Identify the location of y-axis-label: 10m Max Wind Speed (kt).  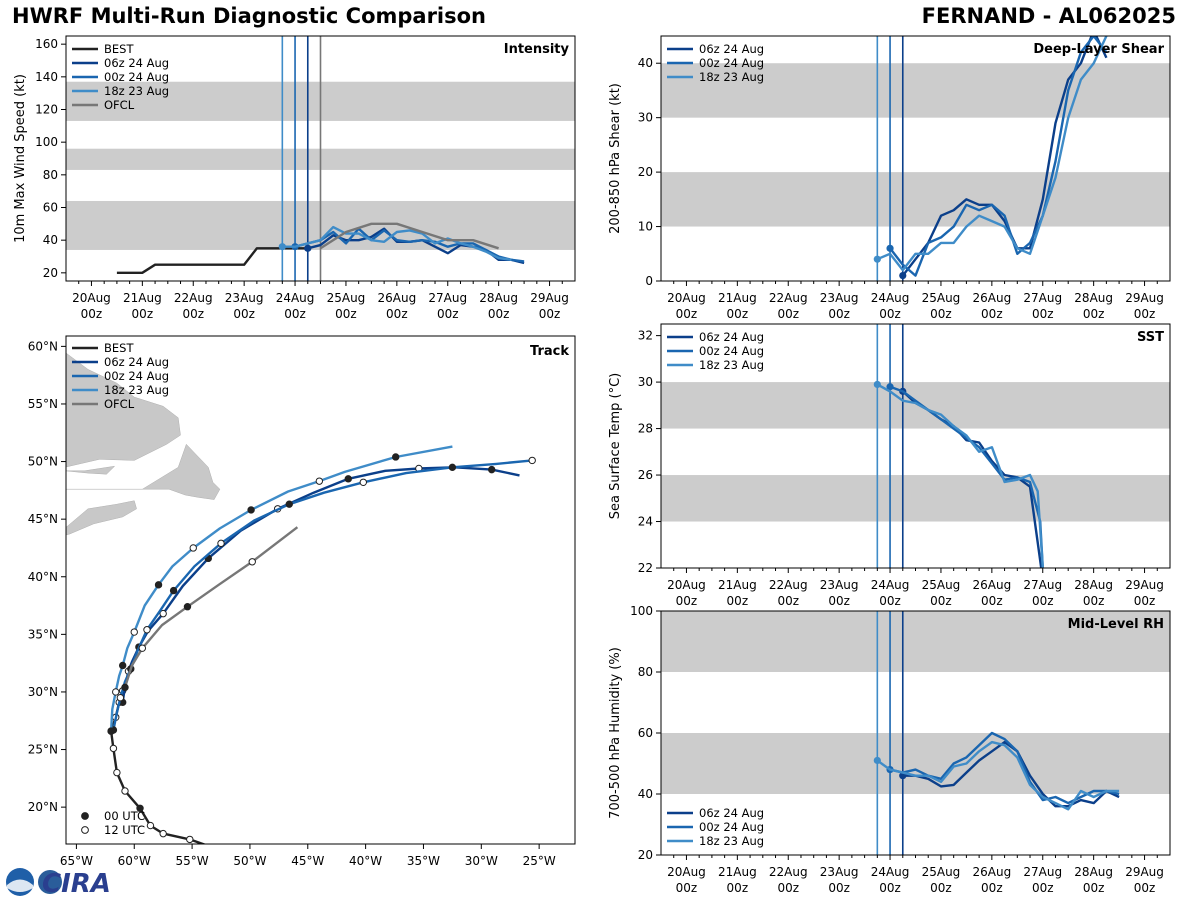
(20, 158).